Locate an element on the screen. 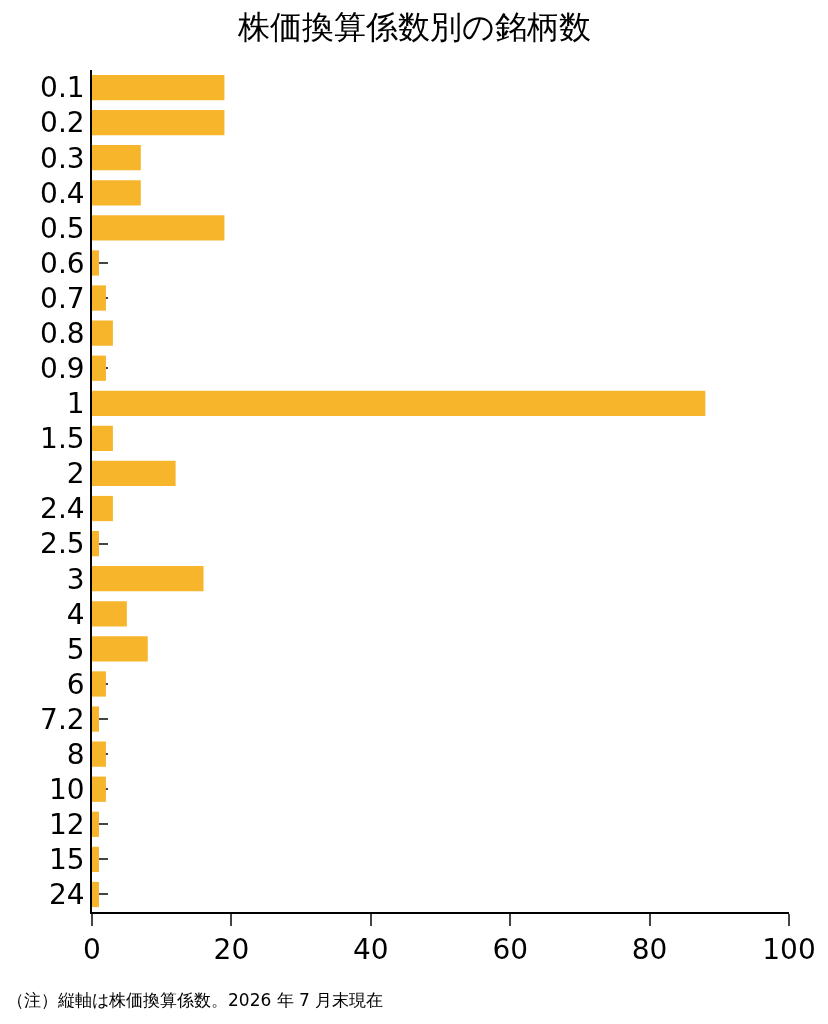  y-tick-label: 0.4 is located at coordinates (62, 193).